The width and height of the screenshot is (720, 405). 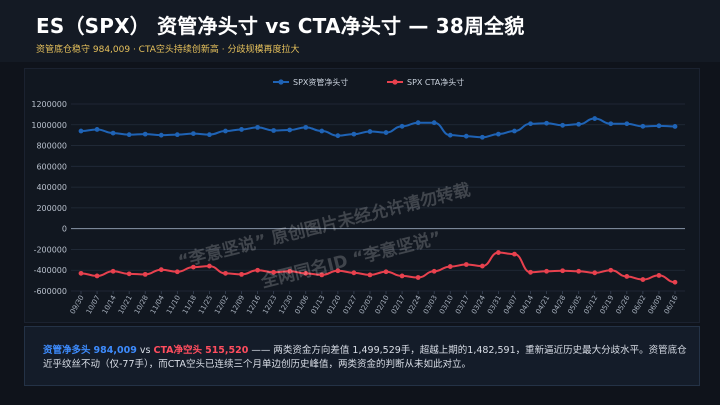 I want to click on cta-value: 515,520, so click(x=227, y=350).